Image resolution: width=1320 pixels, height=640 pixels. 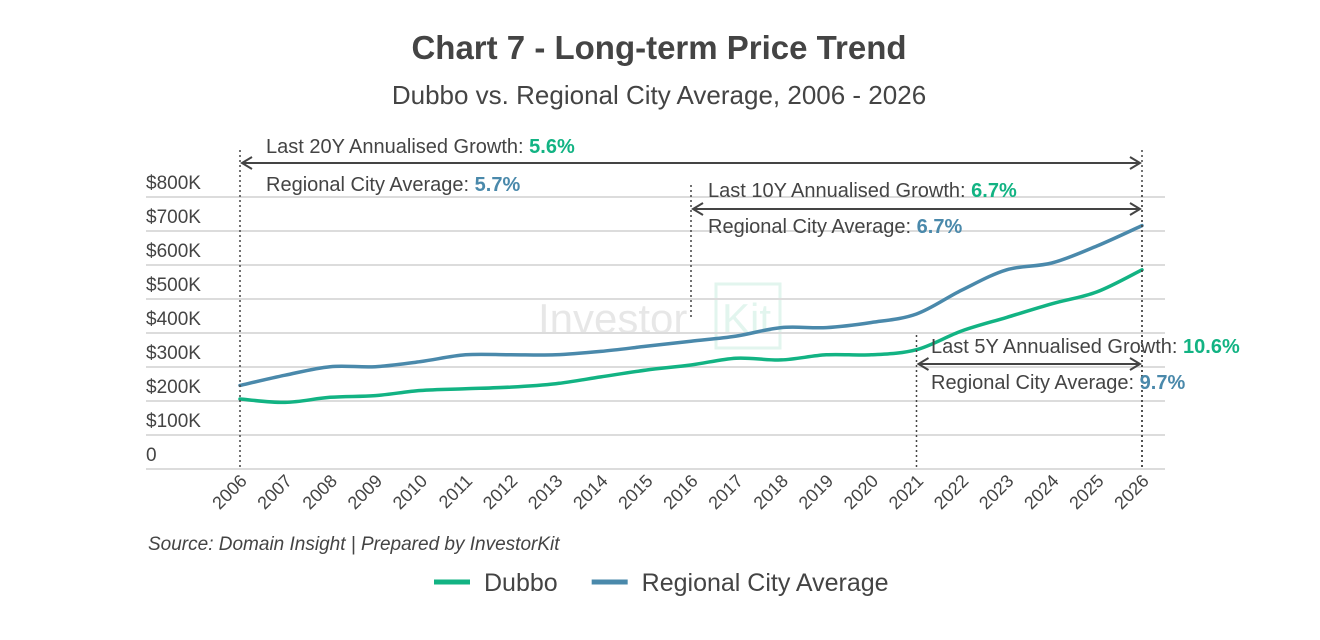 What do you see at coordinates (173, 217) in the screenshot?
I see `y-tick-label: $700K` at bounding box center [173, 217].